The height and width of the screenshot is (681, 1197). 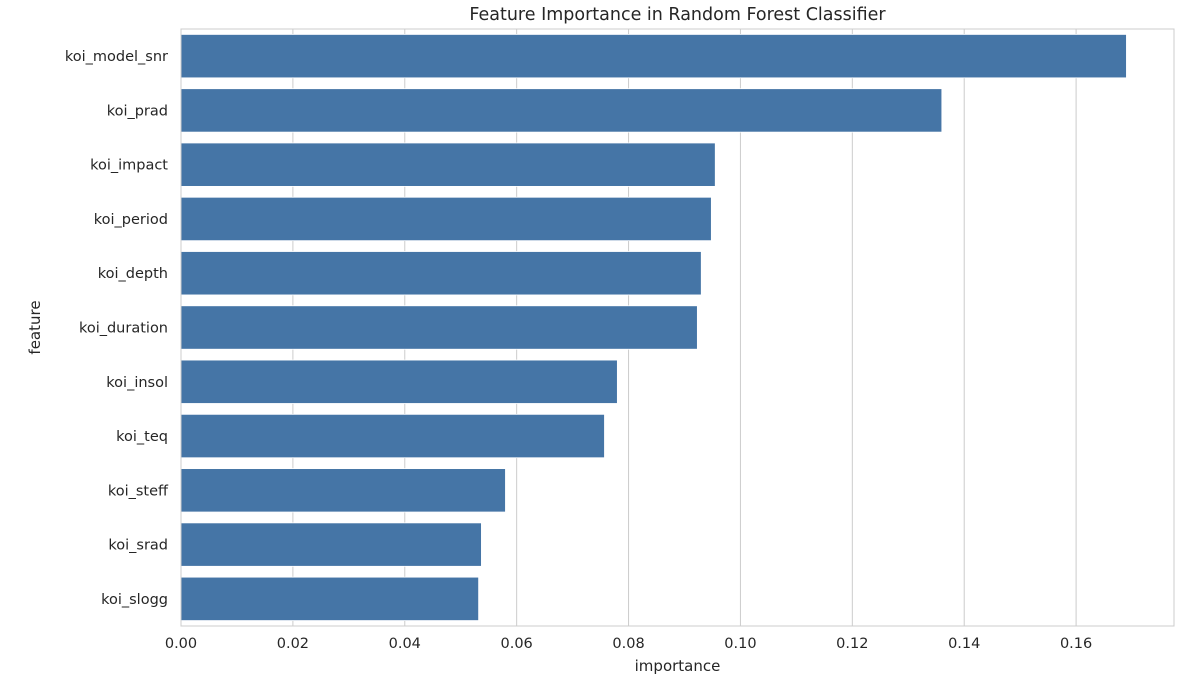 I want to click on x-tick-labels: 0.00 0.02 0.04 0.06 0.08 0.10 0.12 0.14 0.16, so click(x=628, y=644).